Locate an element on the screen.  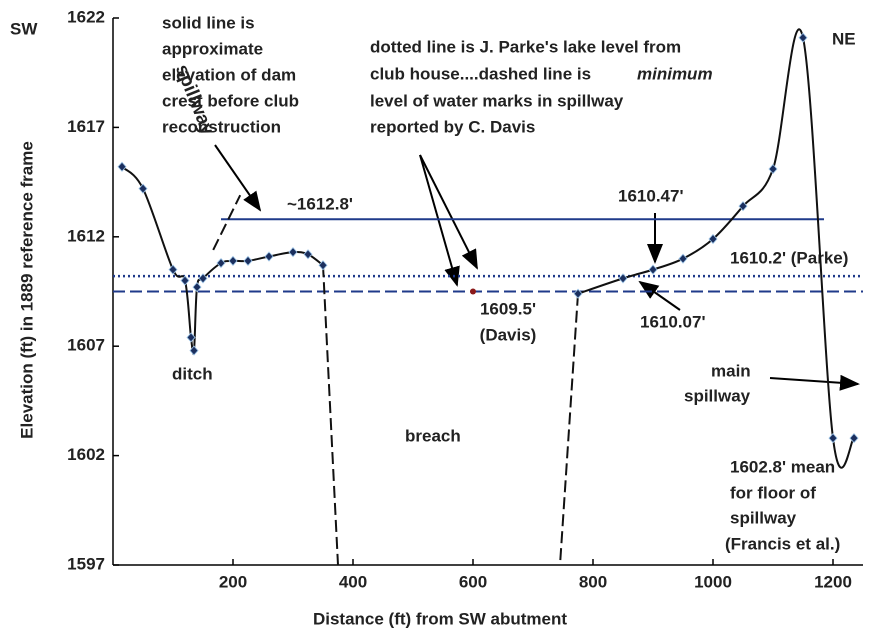
davis-point is located at coordinates (473, 291).